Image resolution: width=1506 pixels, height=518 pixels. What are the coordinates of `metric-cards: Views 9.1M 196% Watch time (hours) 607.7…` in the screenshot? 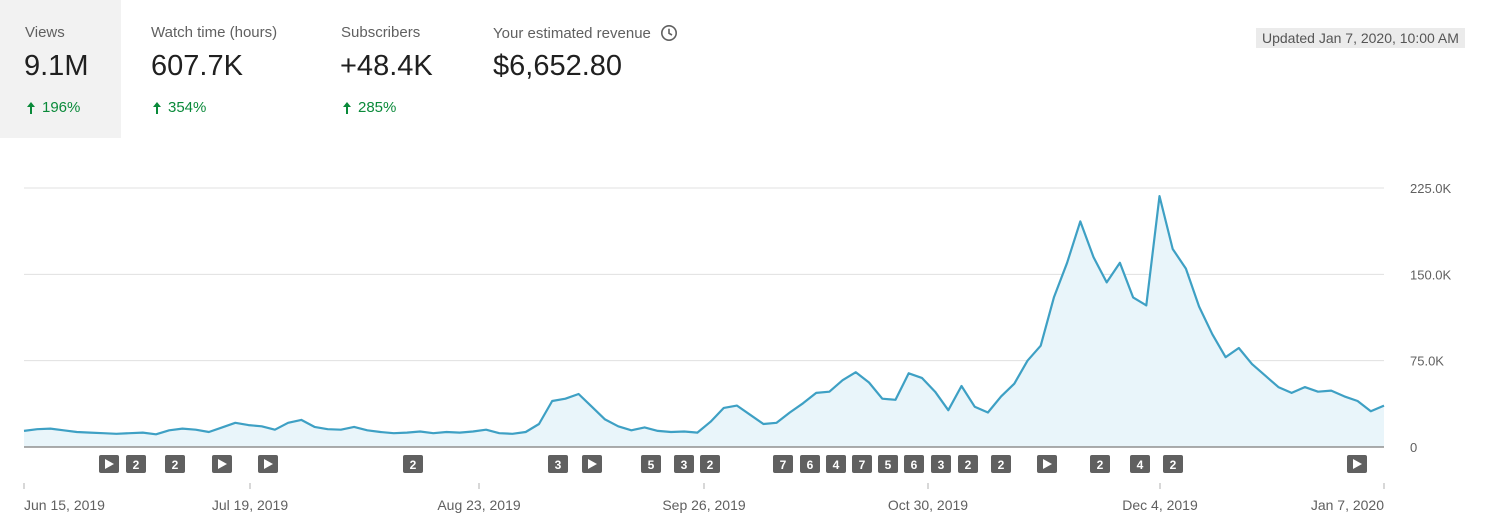 It's located at (346, 69).